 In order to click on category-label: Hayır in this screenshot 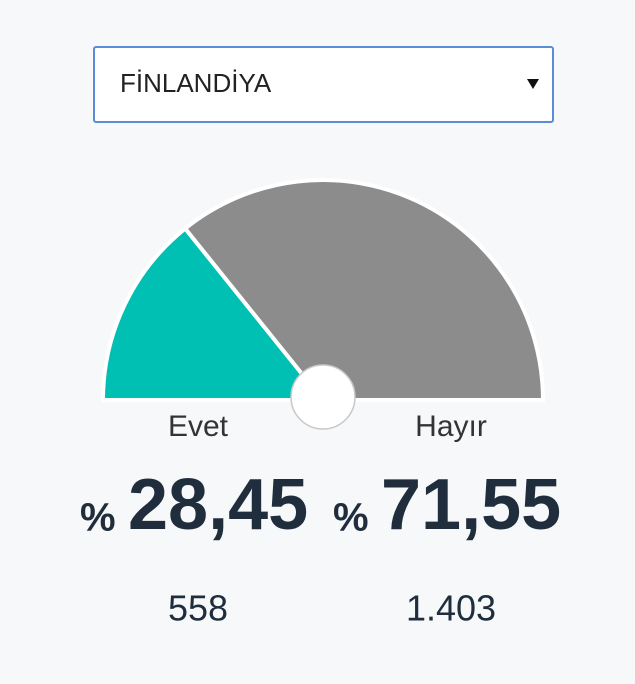, I will do `click(451, 426)`.